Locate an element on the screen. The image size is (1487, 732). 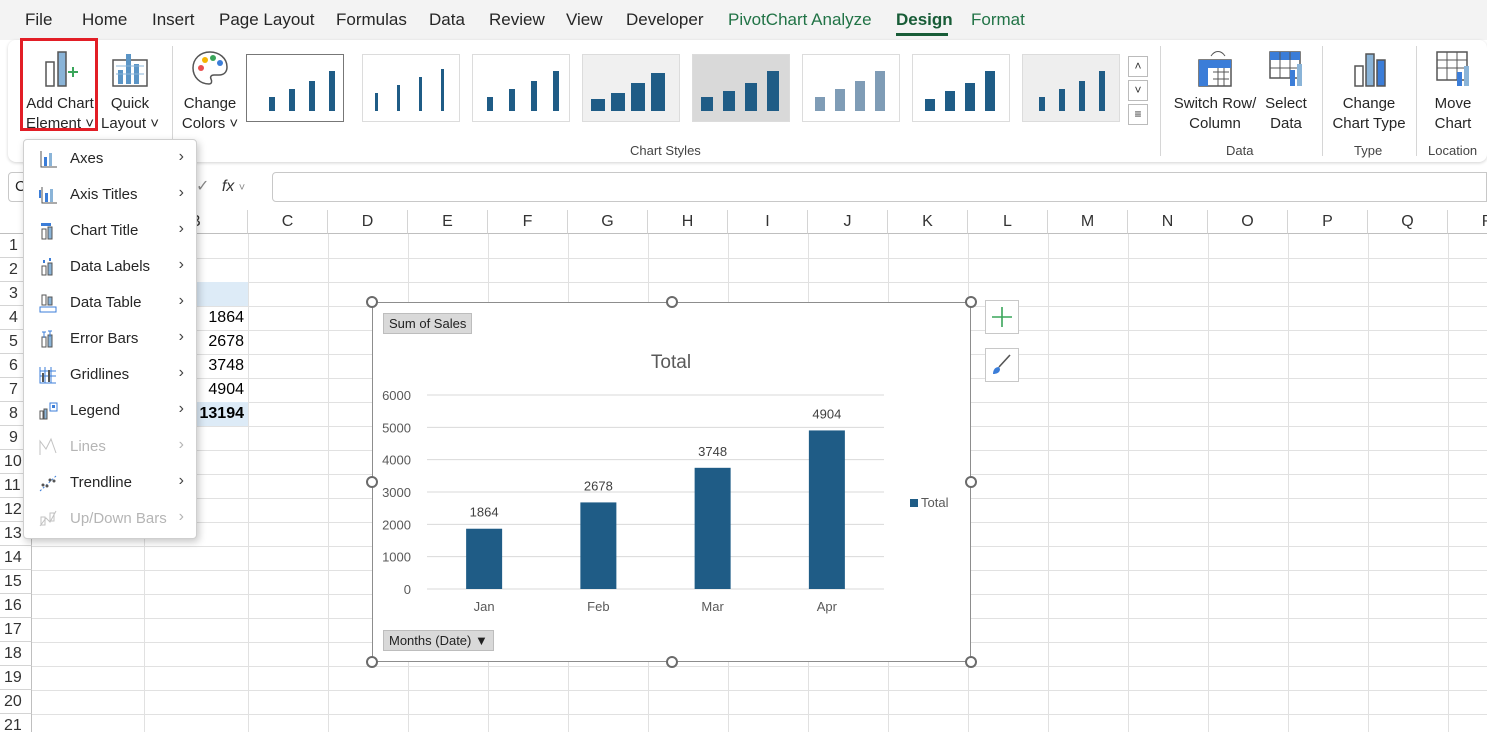
tab-format: Format is located at coordinates (998, 19).